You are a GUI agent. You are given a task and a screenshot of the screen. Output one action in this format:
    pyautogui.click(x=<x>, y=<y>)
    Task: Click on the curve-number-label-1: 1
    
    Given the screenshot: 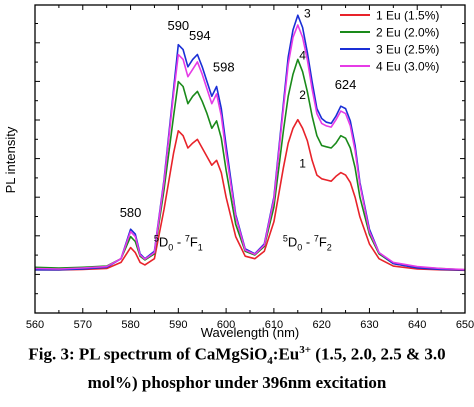 What is the action you would take?
    pyautogui.click(x=302, y=164)
    